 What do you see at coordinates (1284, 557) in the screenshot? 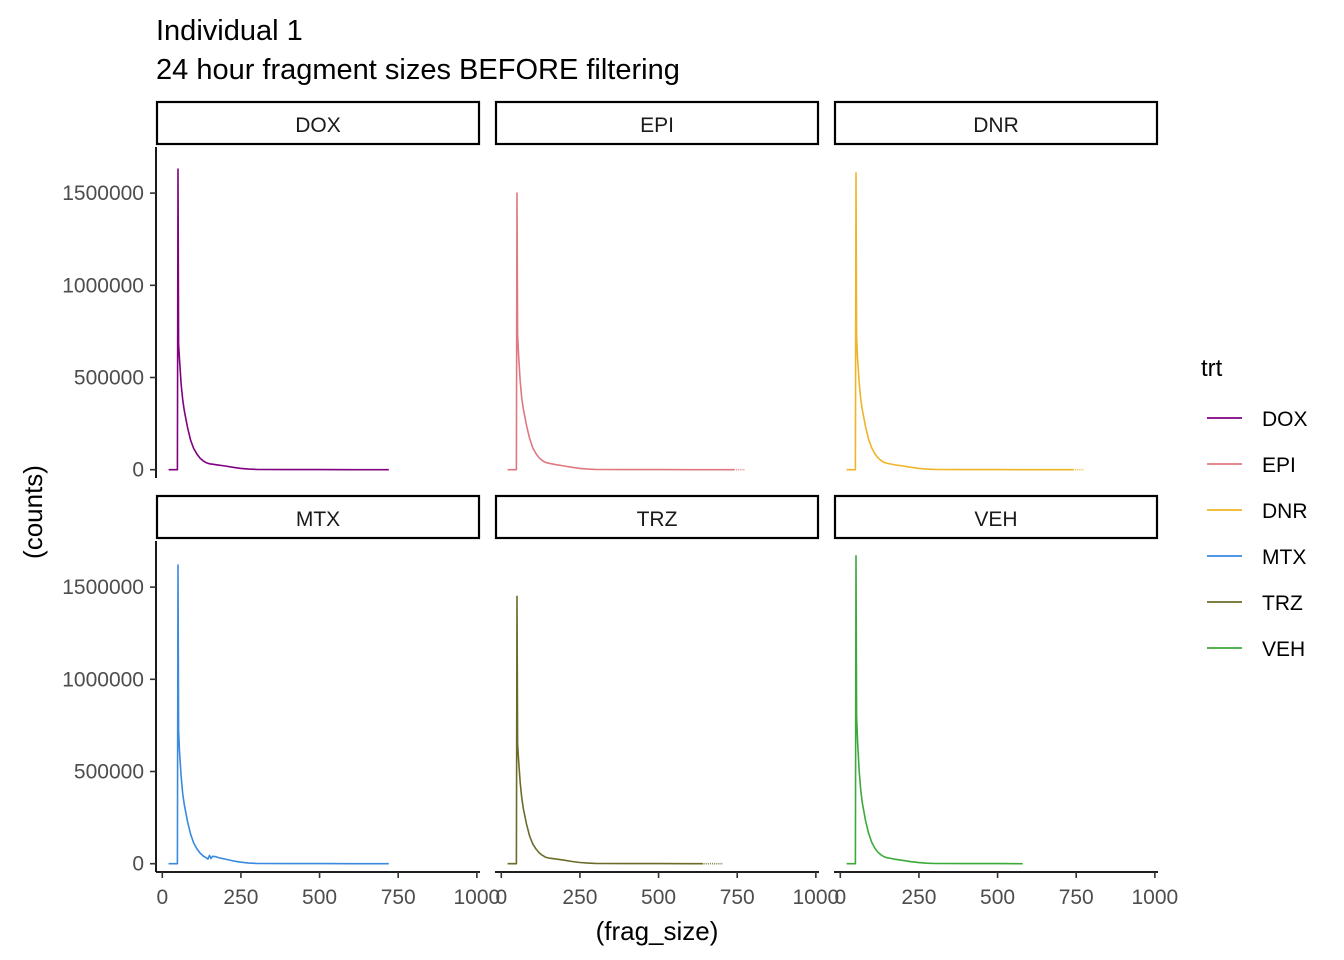
I see `legend-label: MTX` at bounding box center [1284, 557].